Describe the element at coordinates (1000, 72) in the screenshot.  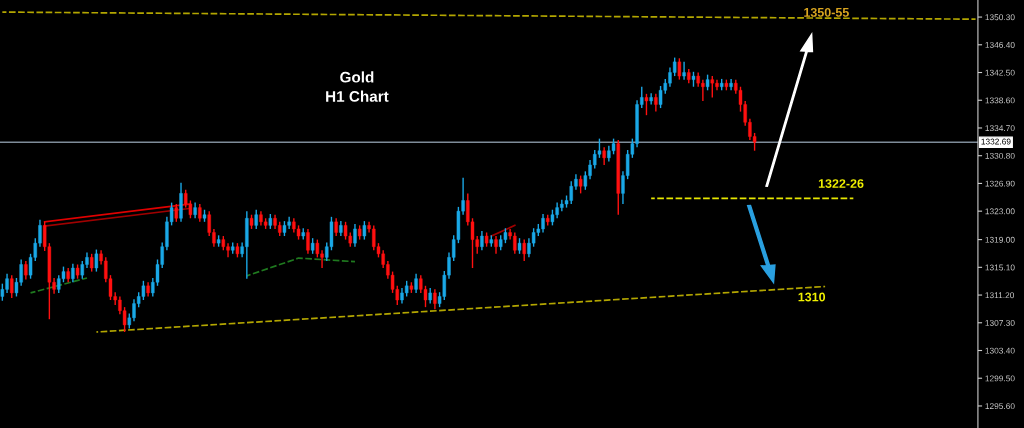
I see `y-tick-label: 1342.50` at that location.